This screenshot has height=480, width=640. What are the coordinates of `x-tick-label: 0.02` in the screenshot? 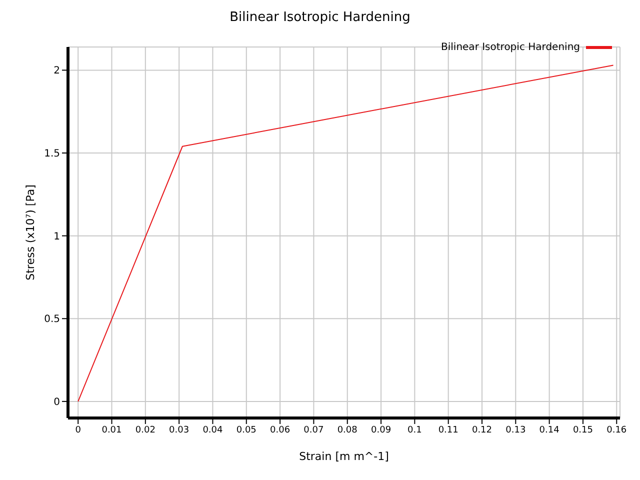 It's located at (145, 430).